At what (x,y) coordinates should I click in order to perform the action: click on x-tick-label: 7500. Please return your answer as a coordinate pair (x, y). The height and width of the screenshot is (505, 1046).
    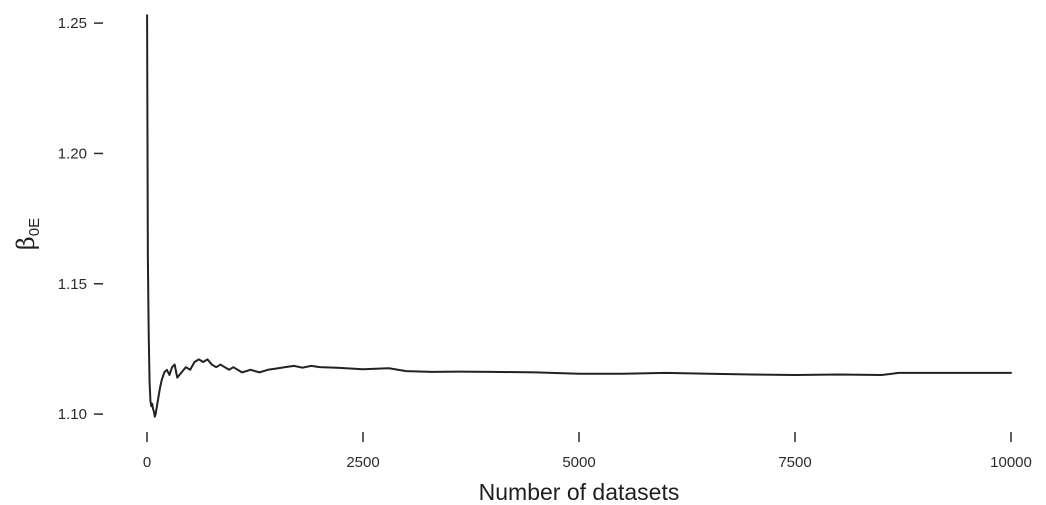
    Looking at the image, I should click on (794, 462).